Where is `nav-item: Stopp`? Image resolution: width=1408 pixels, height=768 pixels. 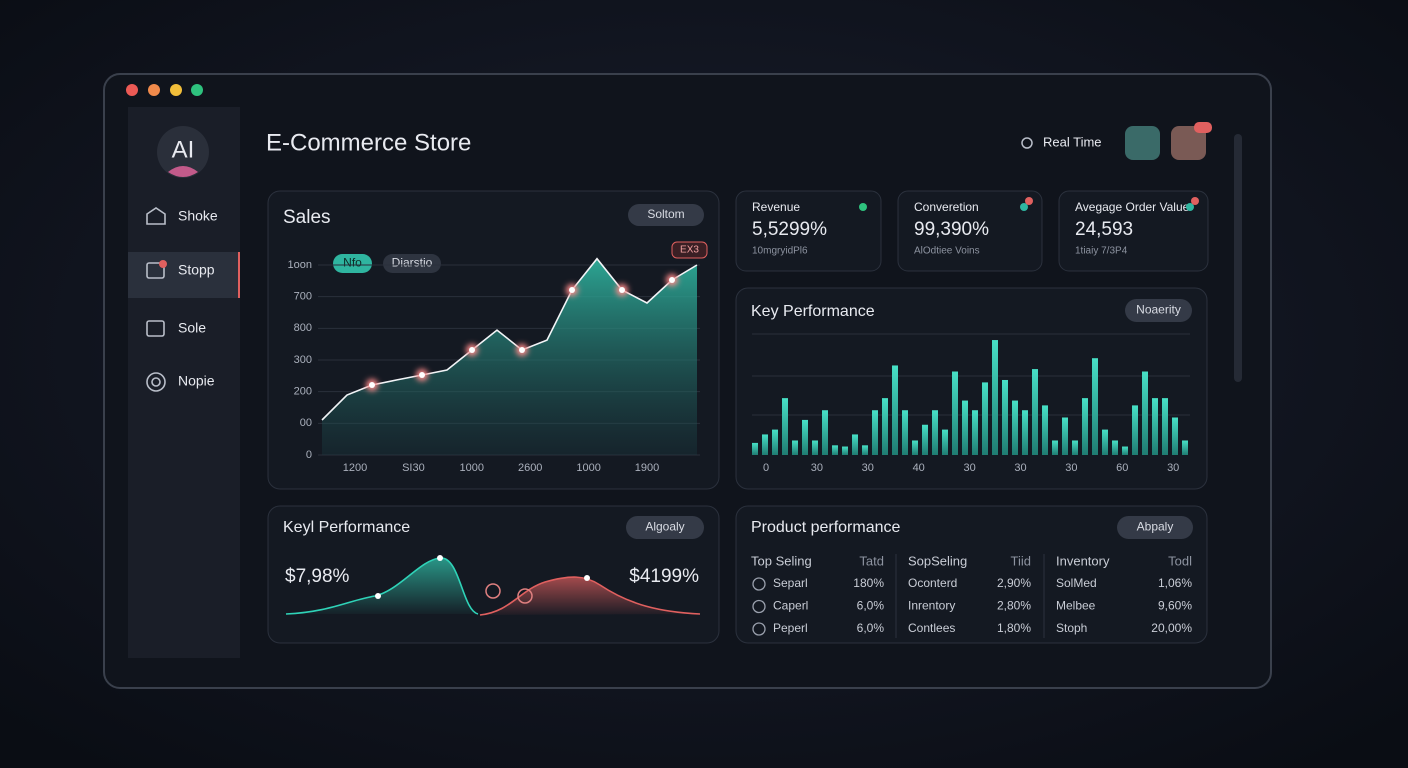
nav-item: Stopp is located at coordinates (196, 270).